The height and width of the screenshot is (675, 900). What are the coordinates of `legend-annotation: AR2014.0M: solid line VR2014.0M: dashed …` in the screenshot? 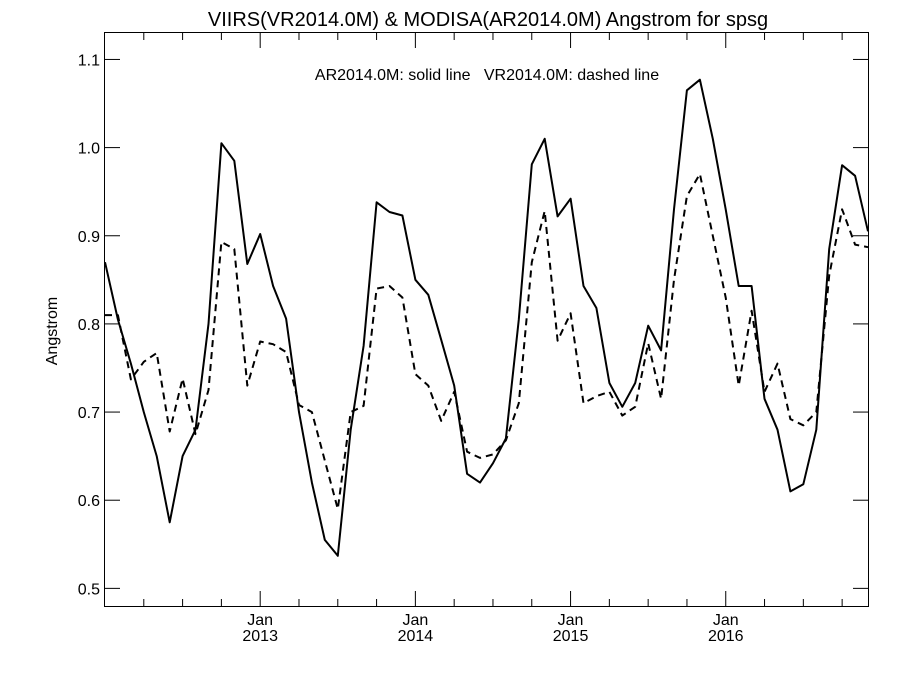 It's located at (487, 75).